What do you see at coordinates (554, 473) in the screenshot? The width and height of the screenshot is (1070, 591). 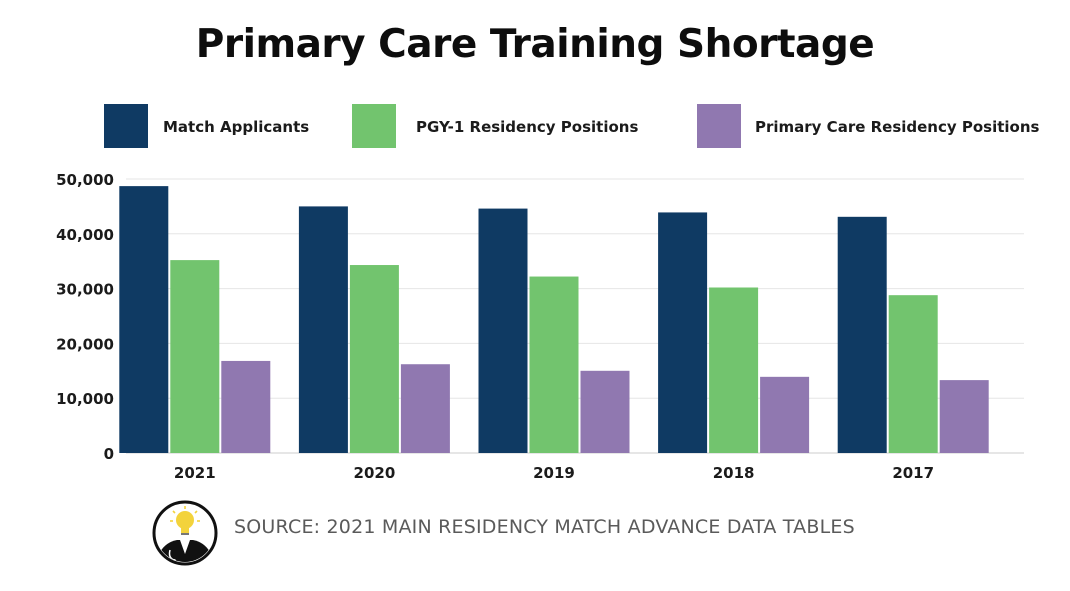 I see `x-tick-label: 2019` at bounding box center [554, 473].